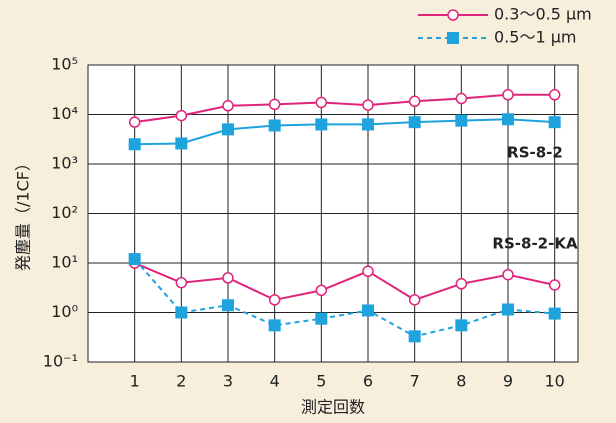 This screenshot has width=616, height=423. I want to click on x-tick-label: 5, so click(321, 381).